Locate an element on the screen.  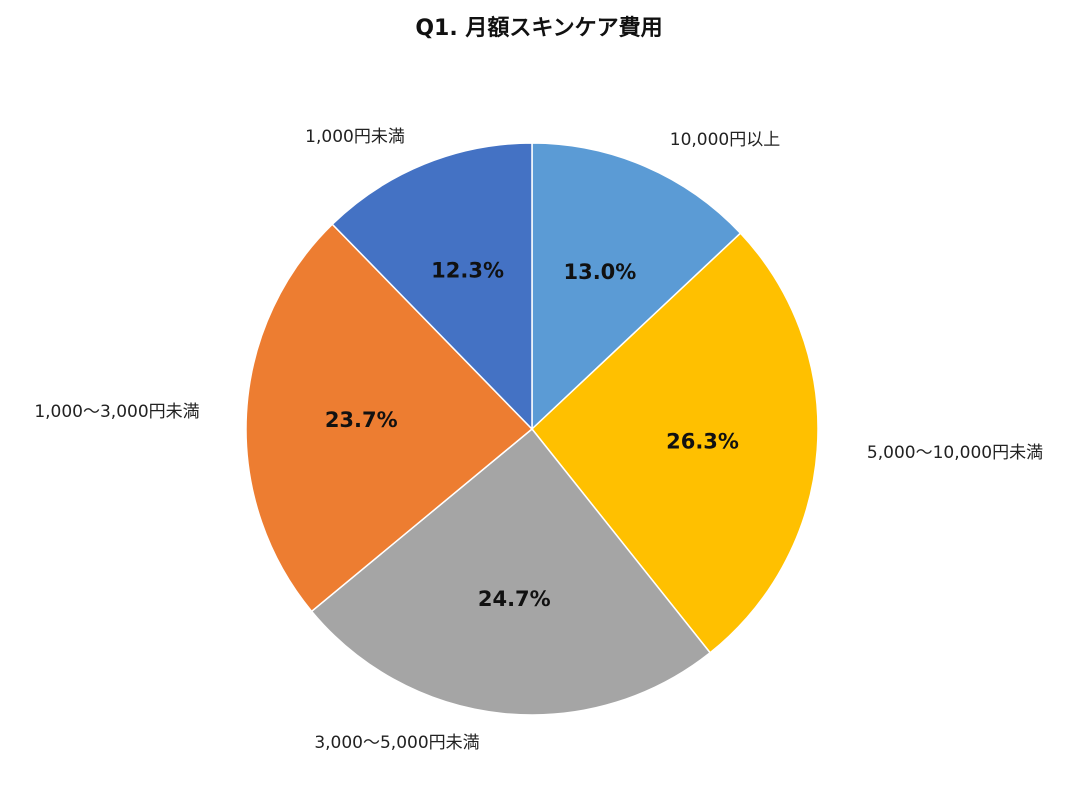
category-label: 1,000〜3,000円未満 is located at coordinates (116, 412).